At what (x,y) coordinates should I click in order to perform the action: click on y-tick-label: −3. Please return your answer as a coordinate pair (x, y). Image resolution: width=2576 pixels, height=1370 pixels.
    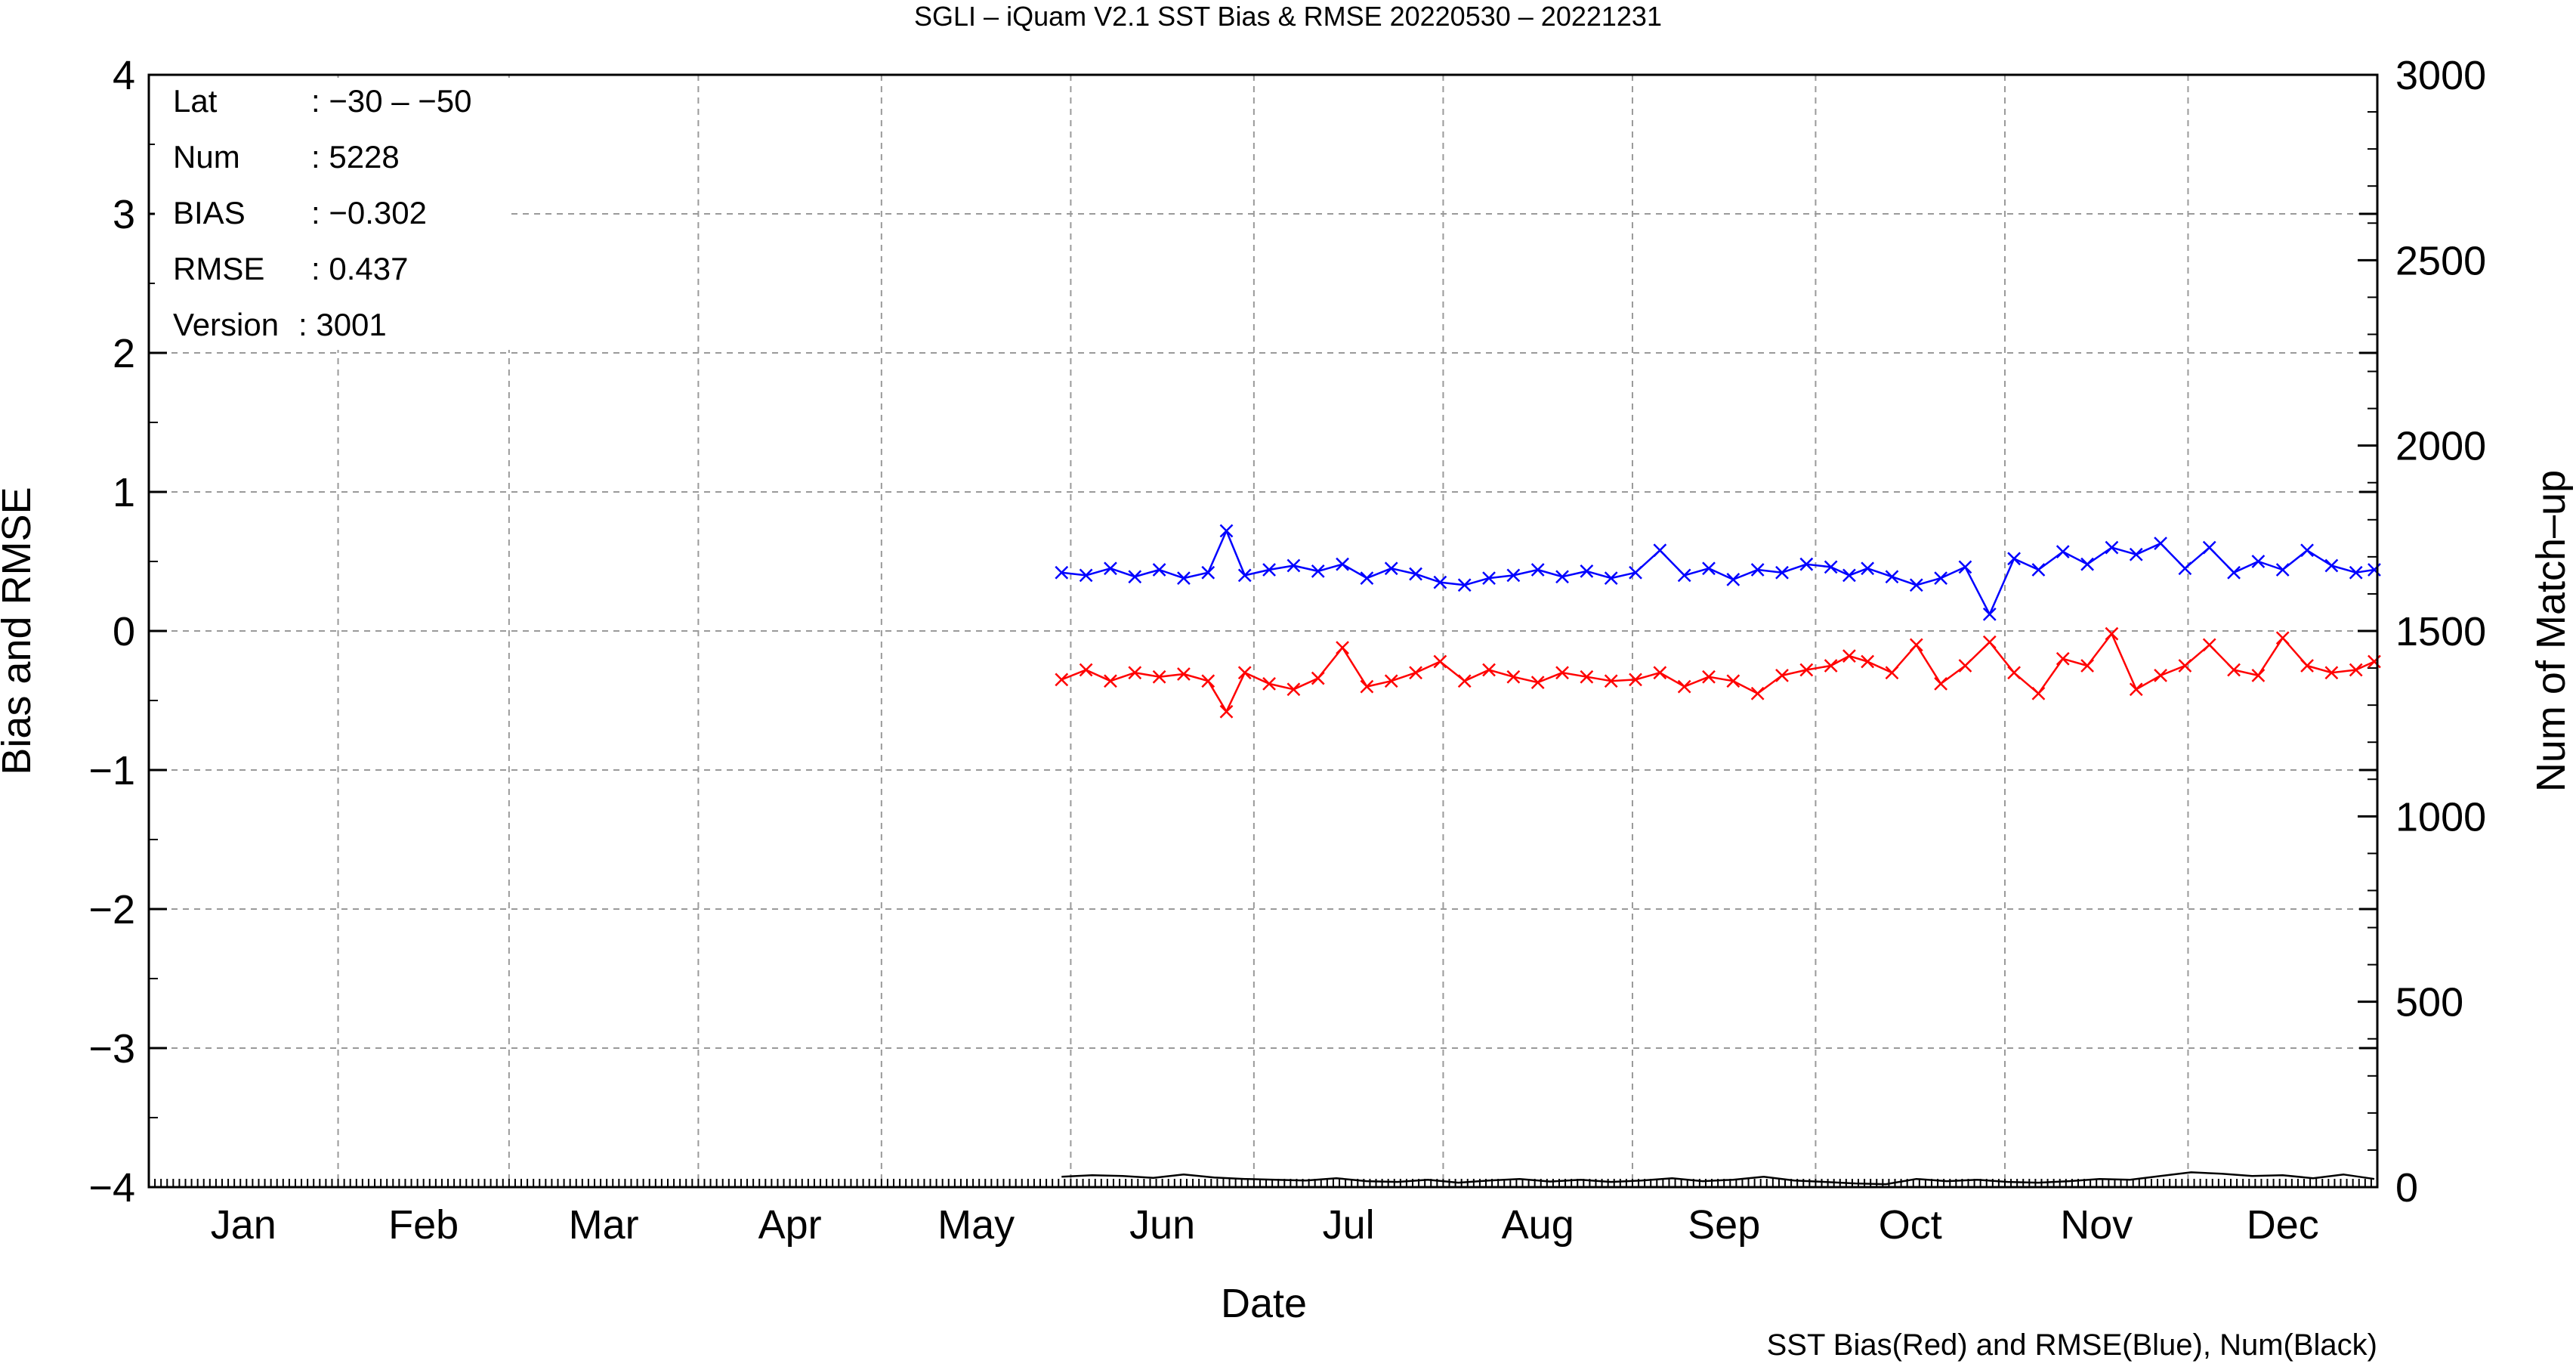
    Looking at the image, I should click on (111, 1049).